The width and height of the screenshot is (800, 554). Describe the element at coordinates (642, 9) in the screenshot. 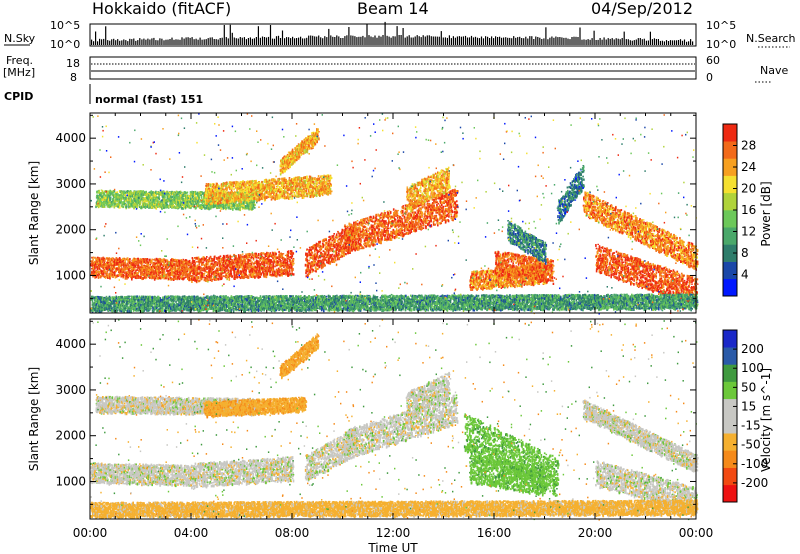

I see `date-title: 04/Sep/2012` at that location.